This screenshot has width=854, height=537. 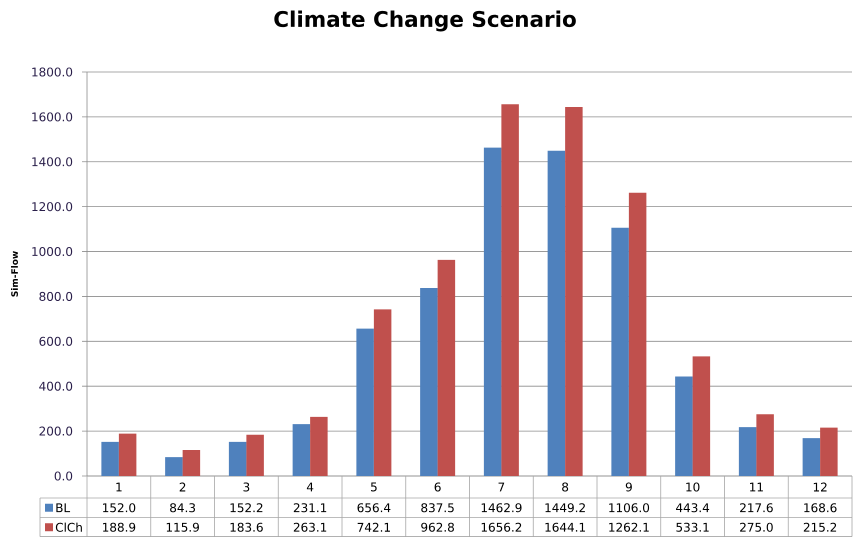 I want to click on data-label: 1262.1, so click(x=629, y=527).